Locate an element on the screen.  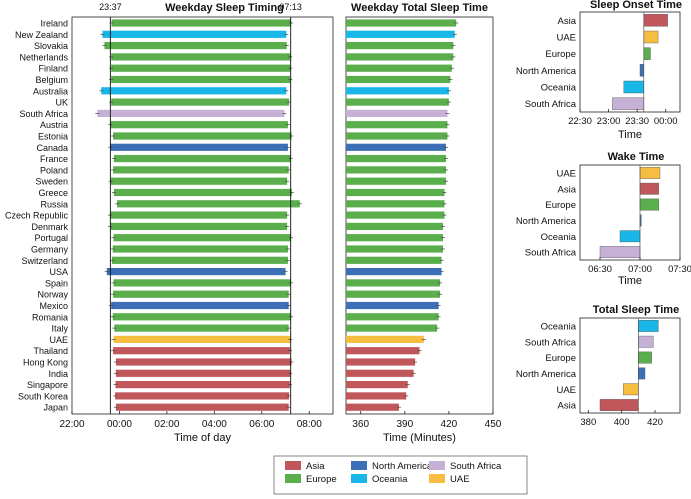
country-label: Spain is located at coordinates (56, 283).